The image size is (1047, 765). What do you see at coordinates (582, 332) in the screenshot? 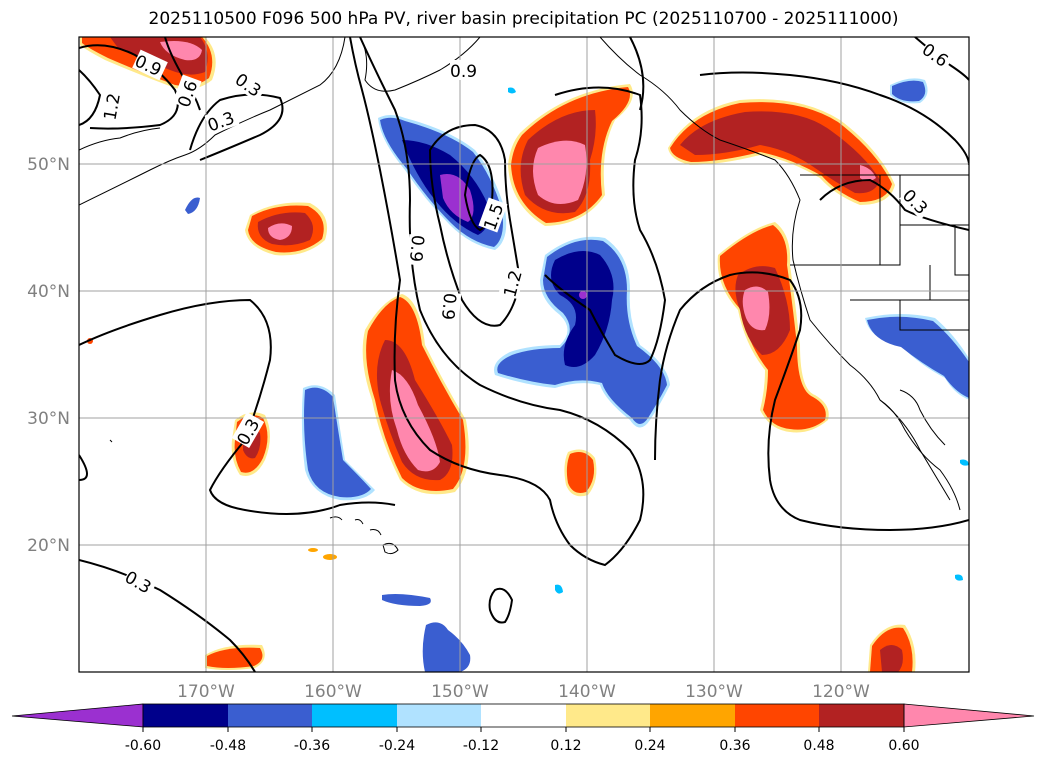
I see `precip-negative-central` at bounding box center [582, 332].